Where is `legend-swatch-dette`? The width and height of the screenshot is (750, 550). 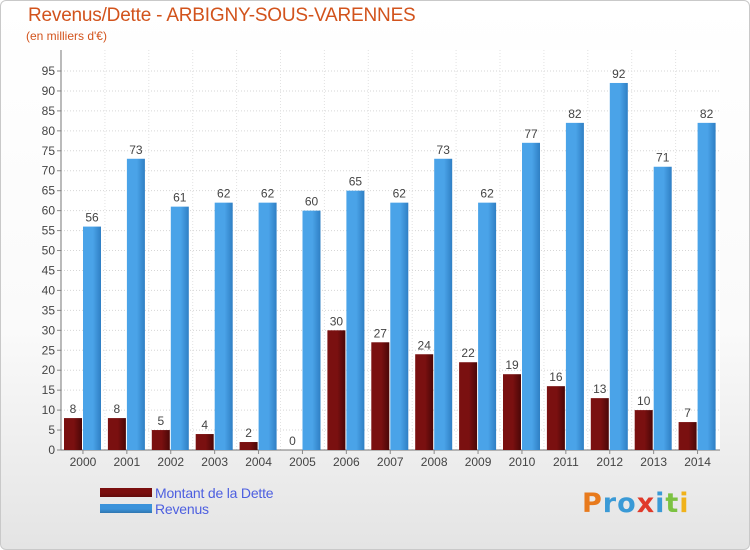 legend-swatch-dette is located at coordinates (126, 492).